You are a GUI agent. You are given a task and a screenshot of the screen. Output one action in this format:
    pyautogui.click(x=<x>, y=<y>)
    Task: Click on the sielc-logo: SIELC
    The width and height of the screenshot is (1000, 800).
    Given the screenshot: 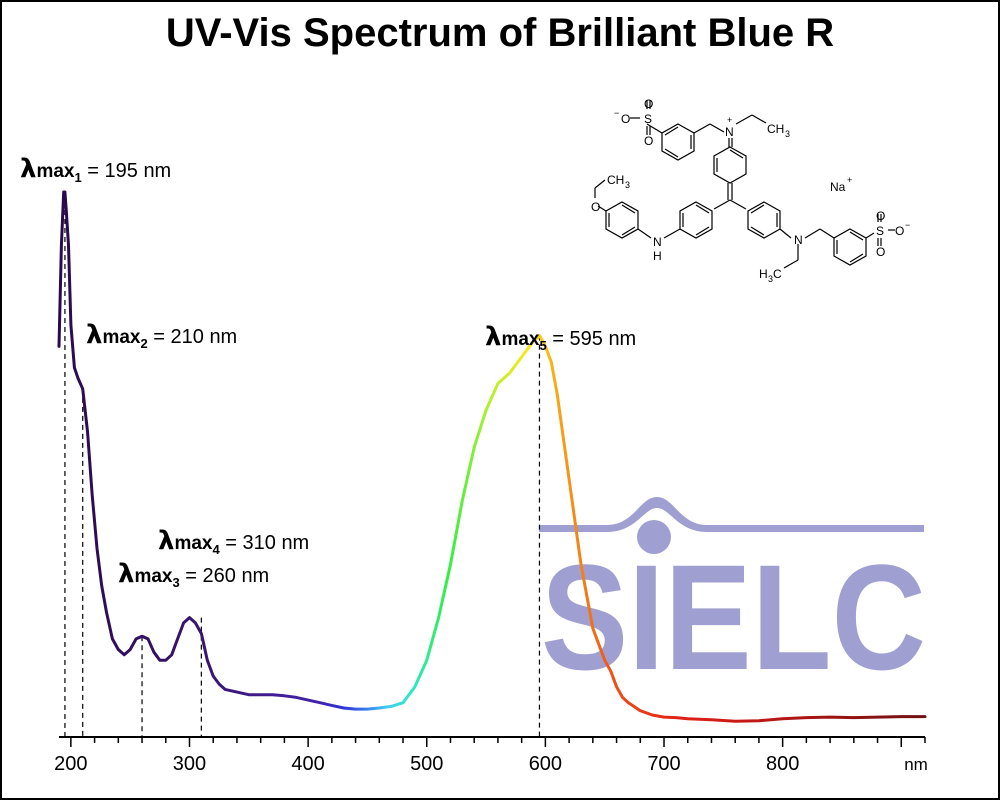 What is the action you would take?
    pyautogui.click(x=732, y=599)
    